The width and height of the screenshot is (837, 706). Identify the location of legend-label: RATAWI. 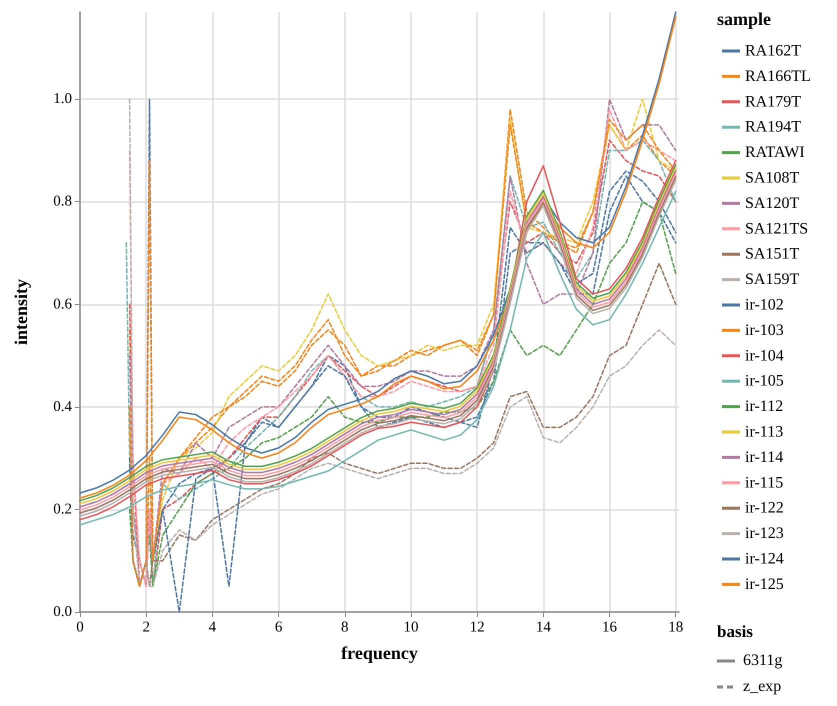
(775, 153).